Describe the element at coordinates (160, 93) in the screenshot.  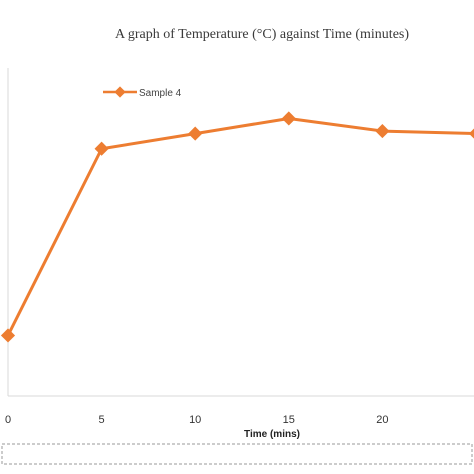
I see `legend-label-sample-4: Sample 4` at that location.